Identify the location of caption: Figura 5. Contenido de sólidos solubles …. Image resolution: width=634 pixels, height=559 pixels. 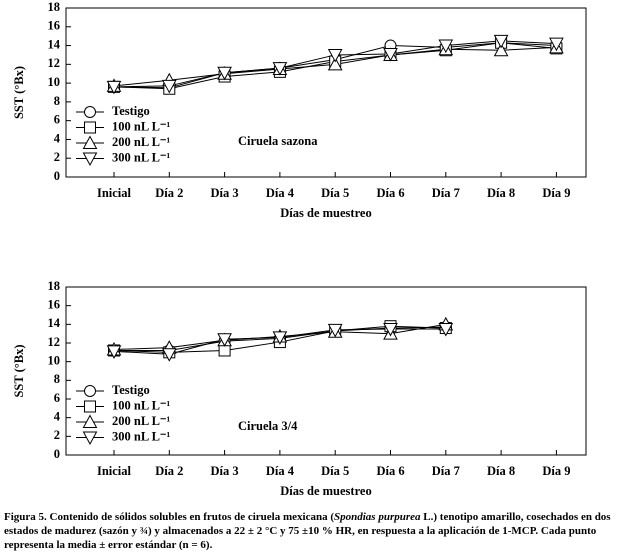
(318, 531).